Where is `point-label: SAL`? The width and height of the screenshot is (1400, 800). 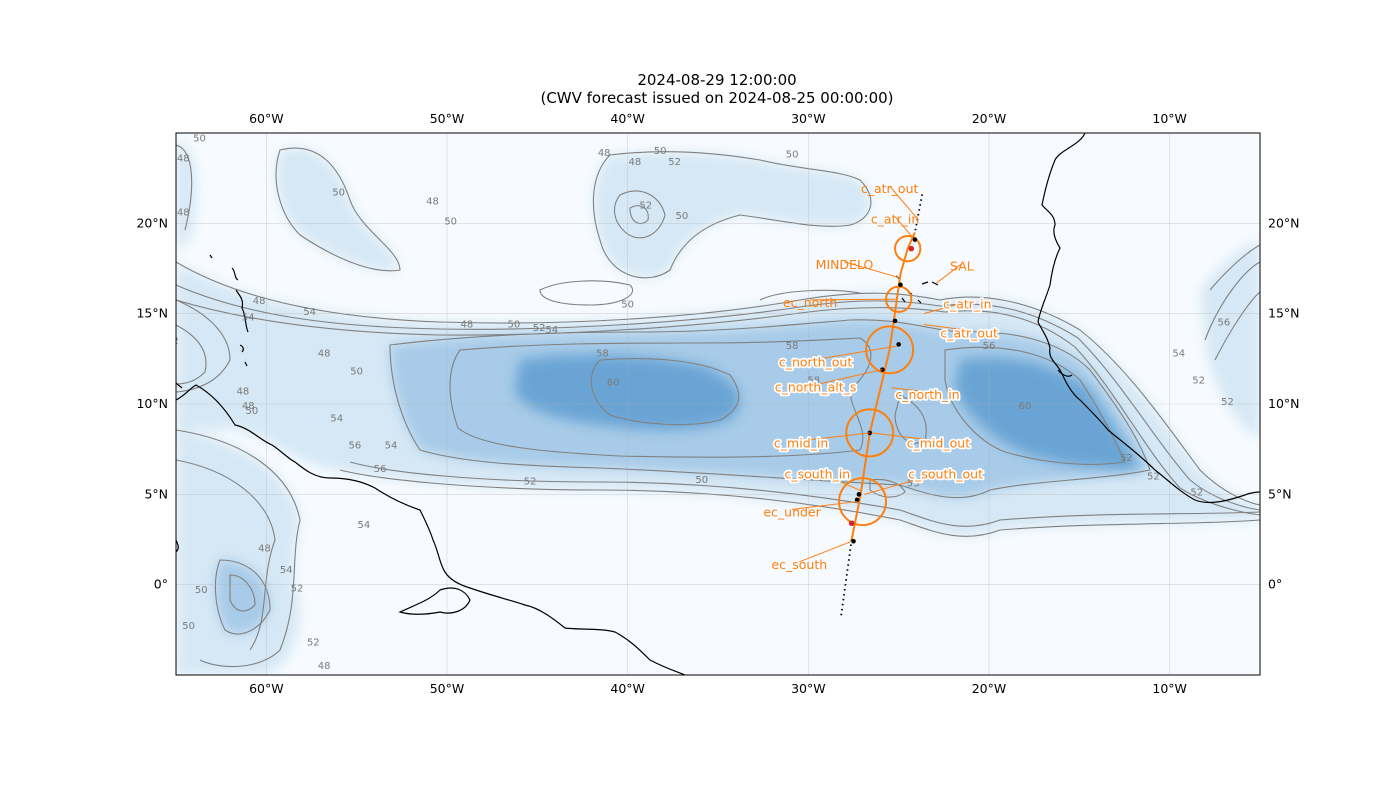 point-label: SAL is located at coordinates (962, 266).